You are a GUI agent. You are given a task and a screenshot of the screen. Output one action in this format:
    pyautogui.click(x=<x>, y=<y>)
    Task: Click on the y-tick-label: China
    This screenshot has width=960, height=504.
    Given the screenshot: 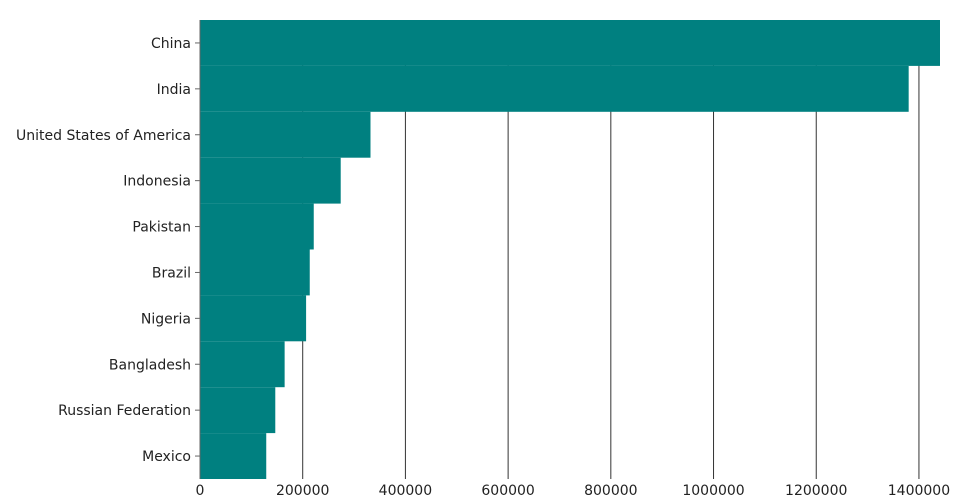 What is the action you would take?
    pyautogui.click(x=171, y=44)
    